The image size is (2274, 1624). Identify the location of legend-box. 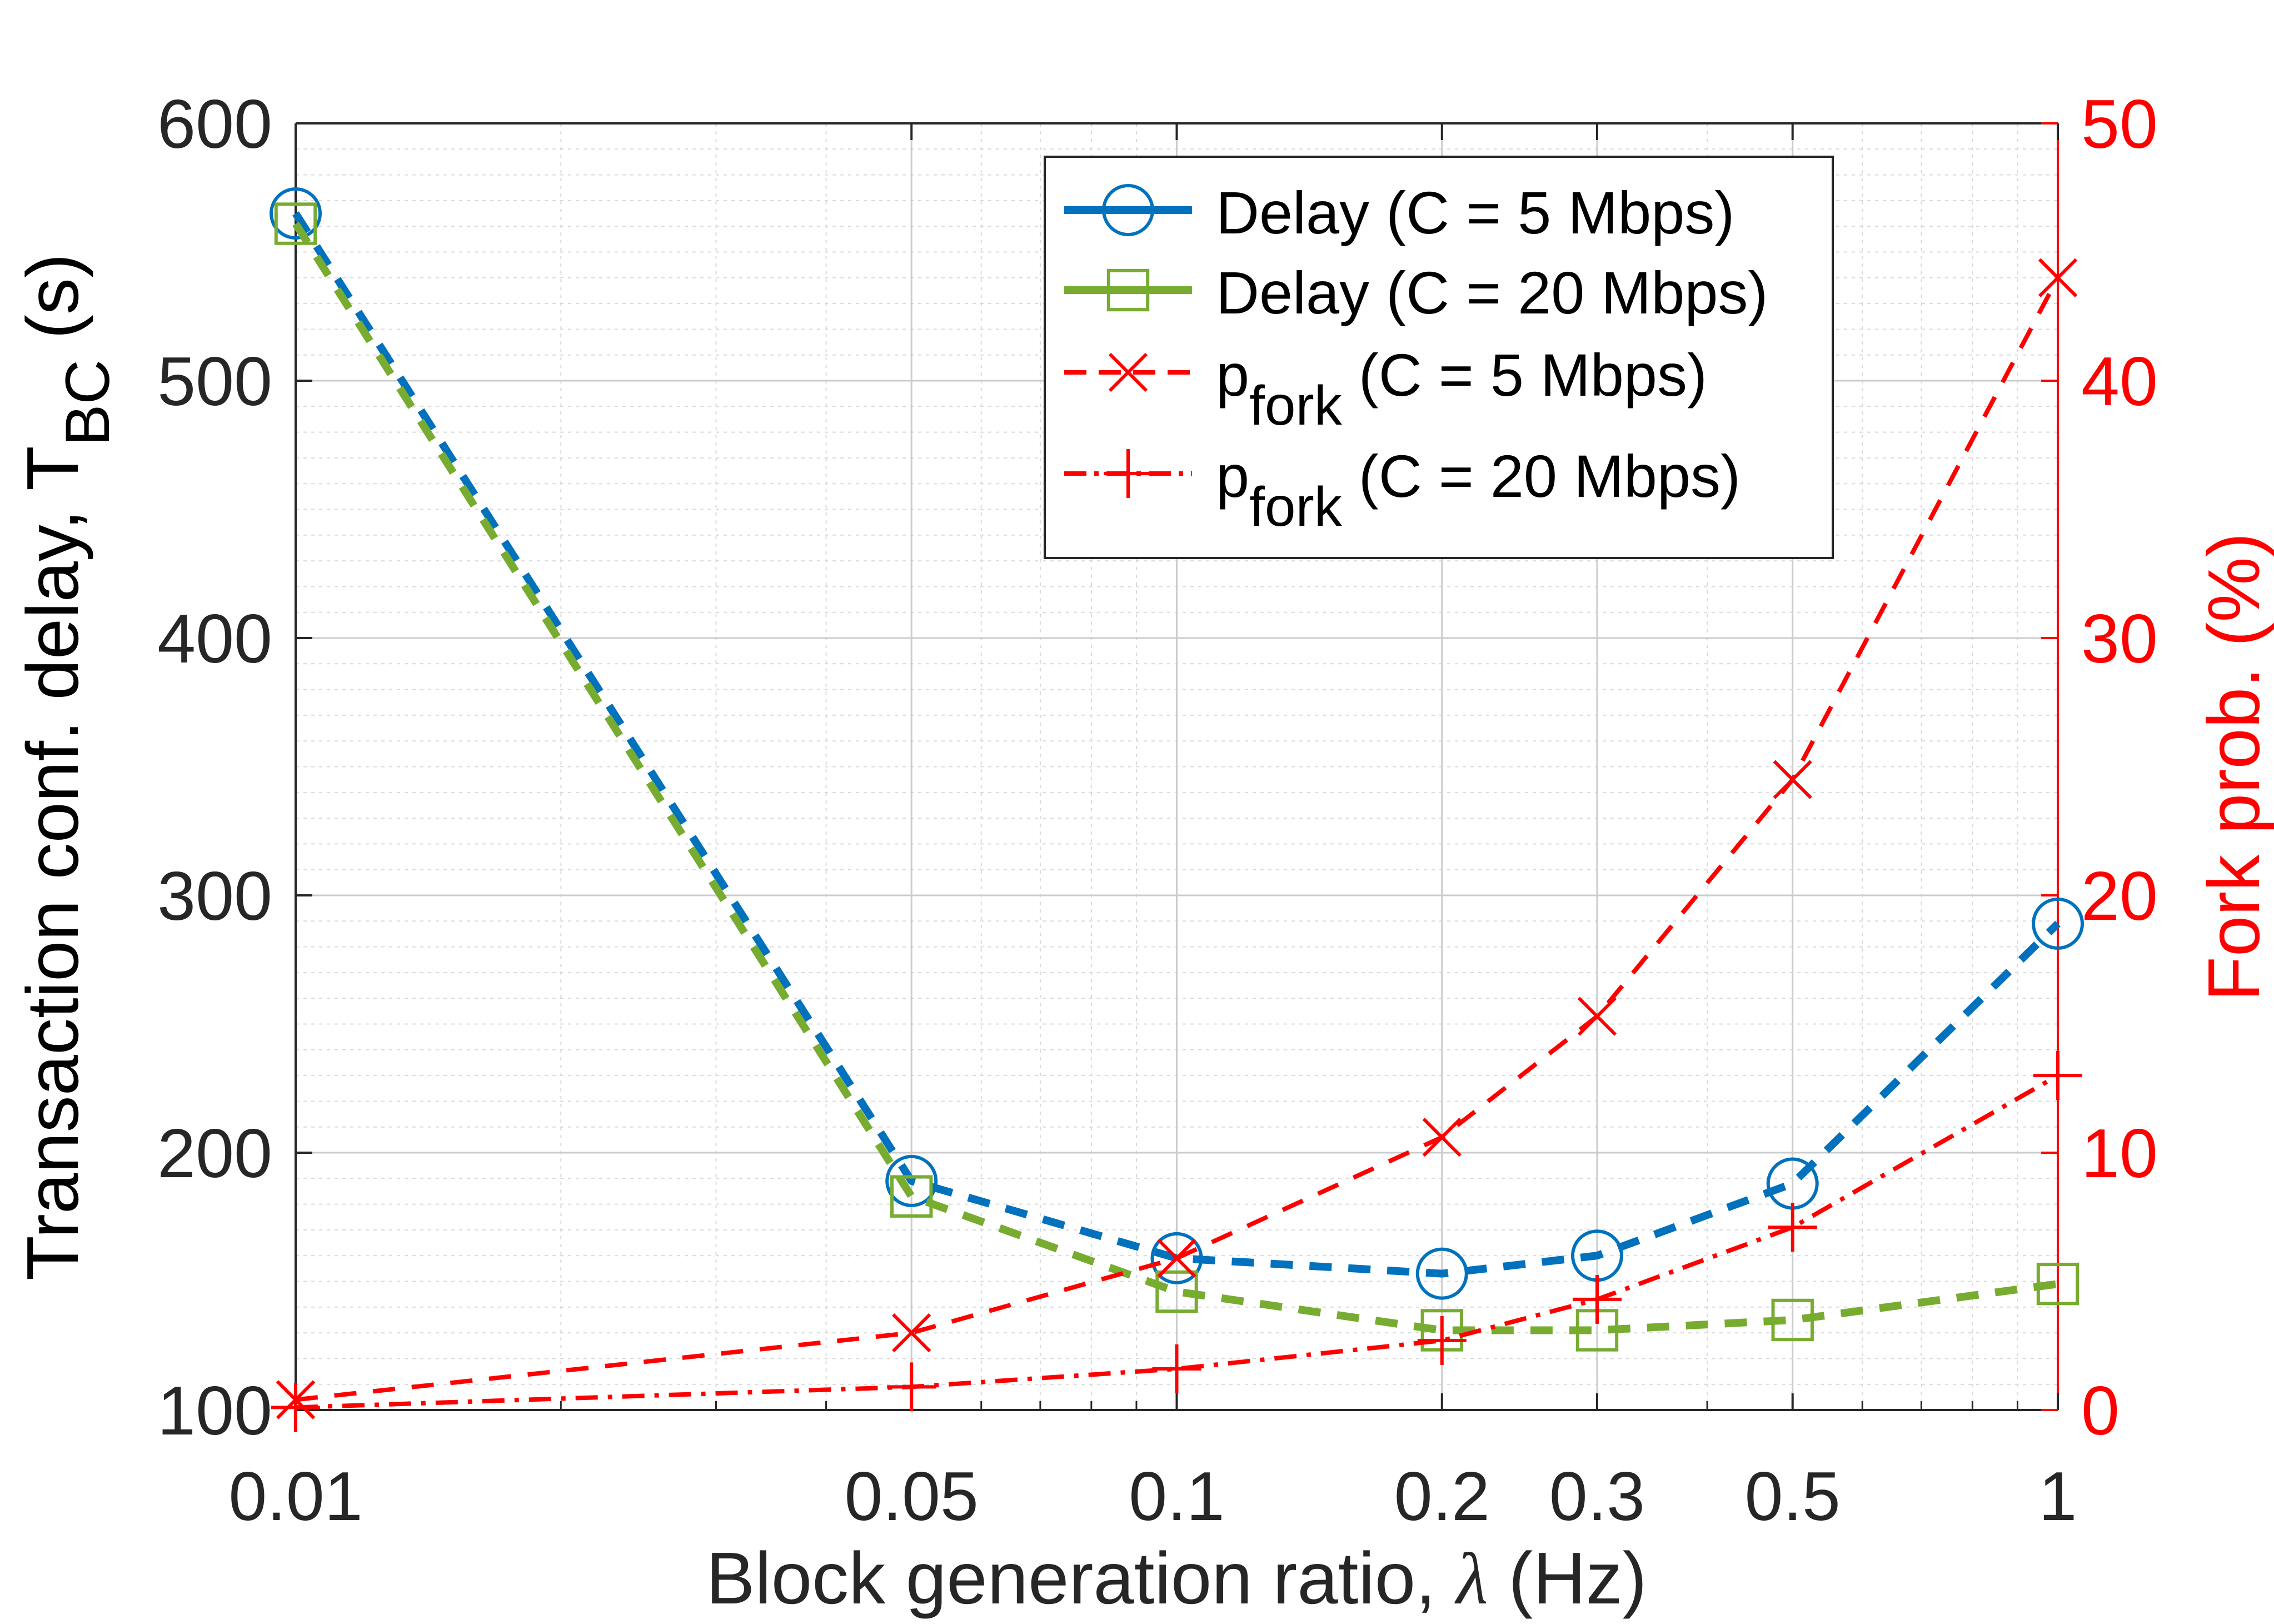
(1439, 357).